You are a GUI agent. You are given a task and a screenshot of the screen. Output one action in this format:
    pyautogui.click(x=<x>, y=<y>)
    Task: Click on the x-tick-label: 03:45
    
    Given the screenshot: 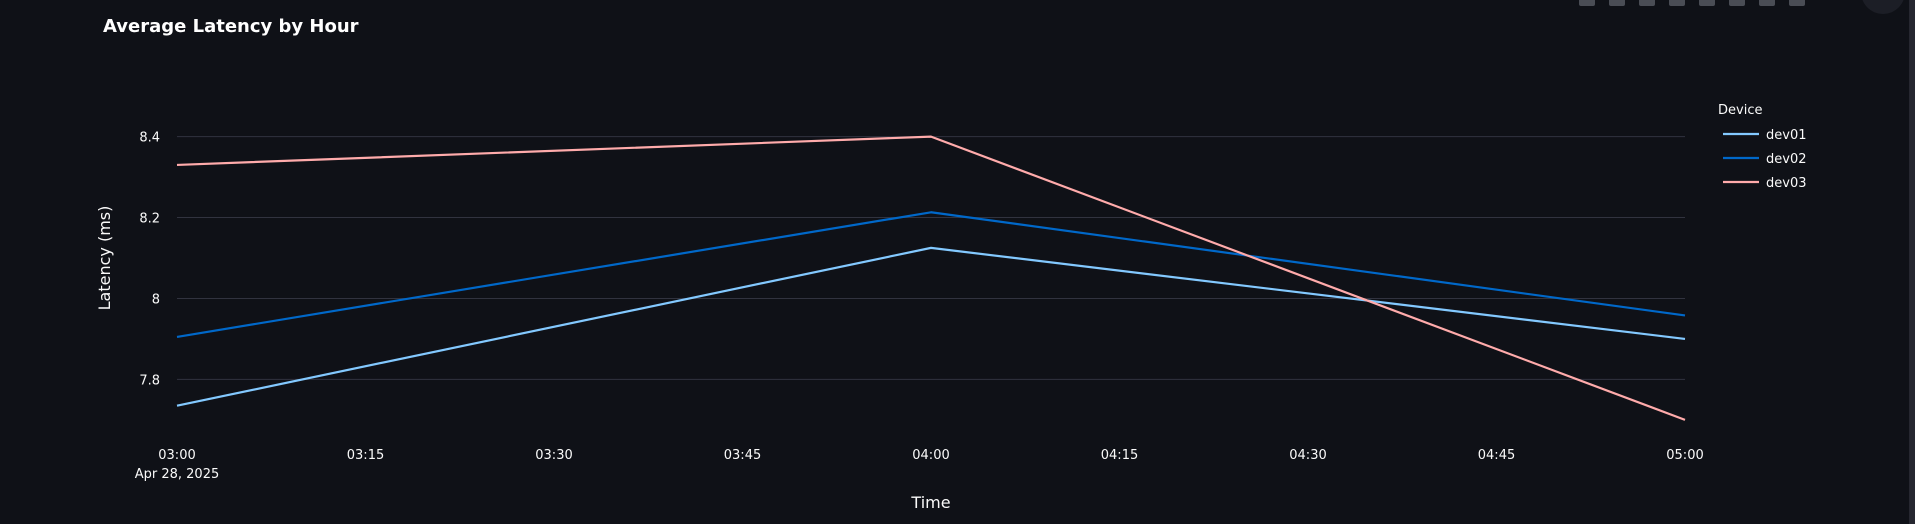 What is the action you would take?
    pyautogui.click(x=742, y=455)
    